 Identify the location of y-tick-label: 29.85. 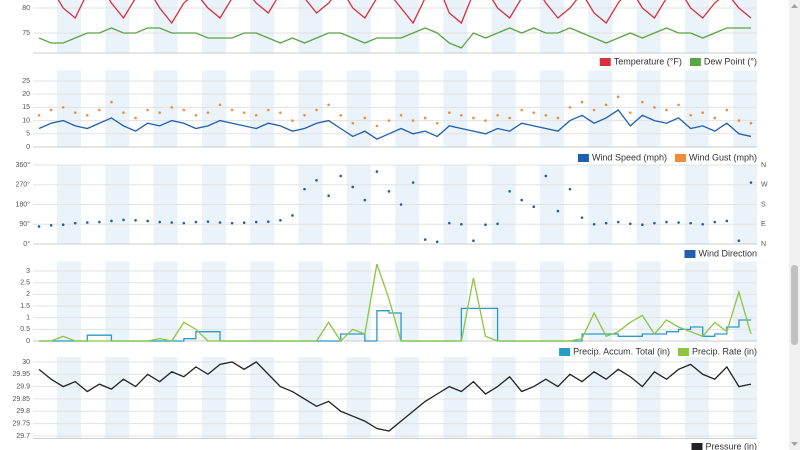
(21, 399).